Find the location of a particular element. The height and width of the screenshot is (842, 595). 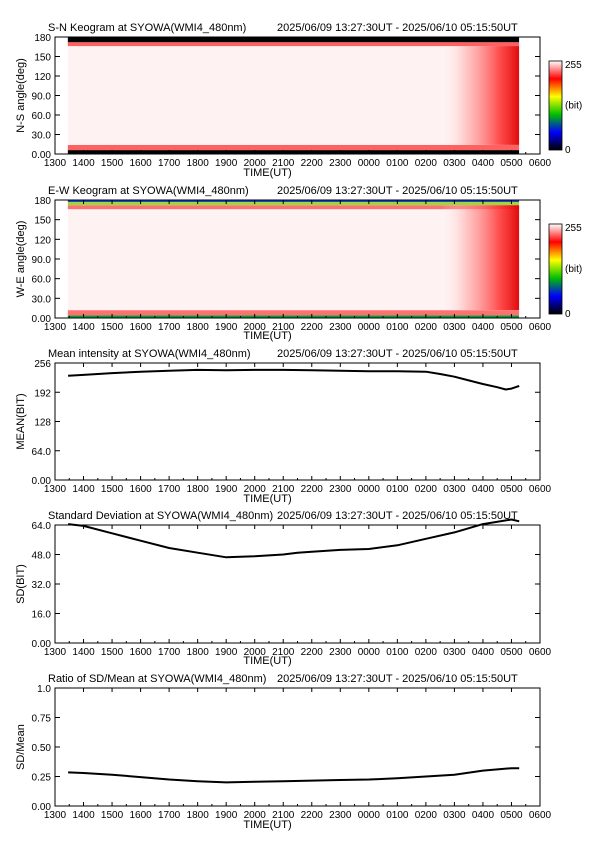

series-line is located at coordinates (294, 379).